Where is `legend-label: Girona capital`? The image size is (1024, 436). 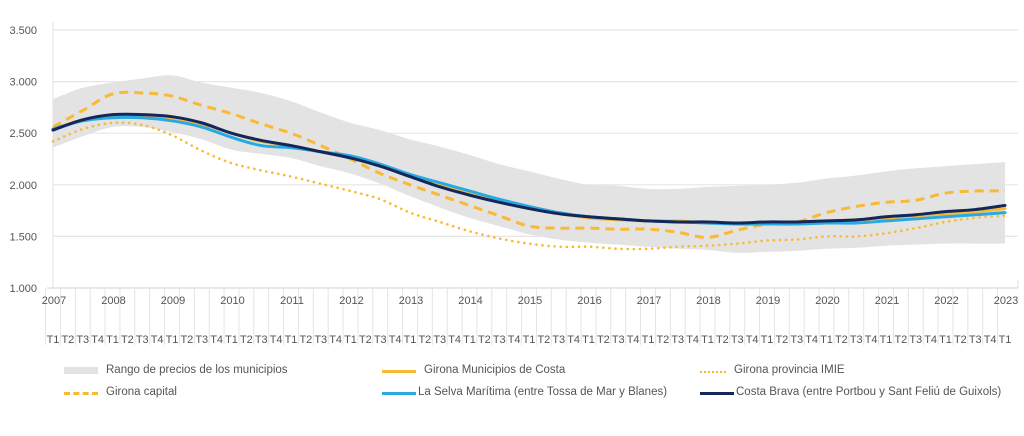
legend-label: Girona capital is located at coordinates (141, 392).